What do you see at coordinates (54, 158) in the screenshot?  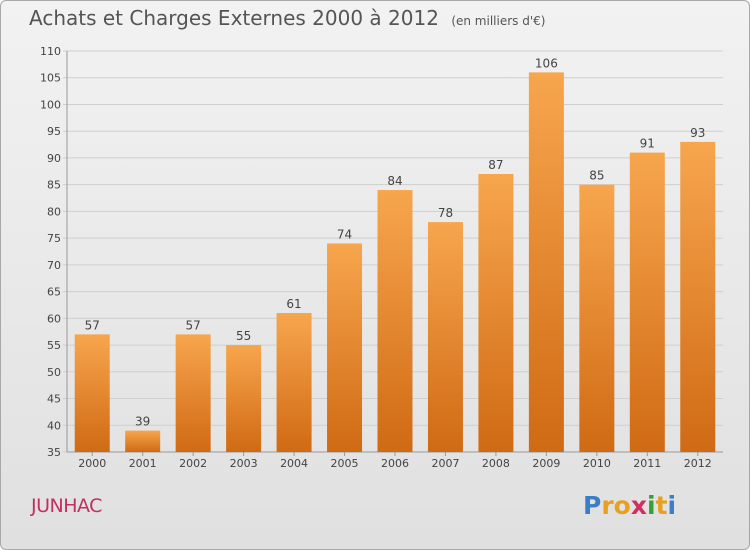 I see `y-tick-label: 90` at bounding box center [54, 158].